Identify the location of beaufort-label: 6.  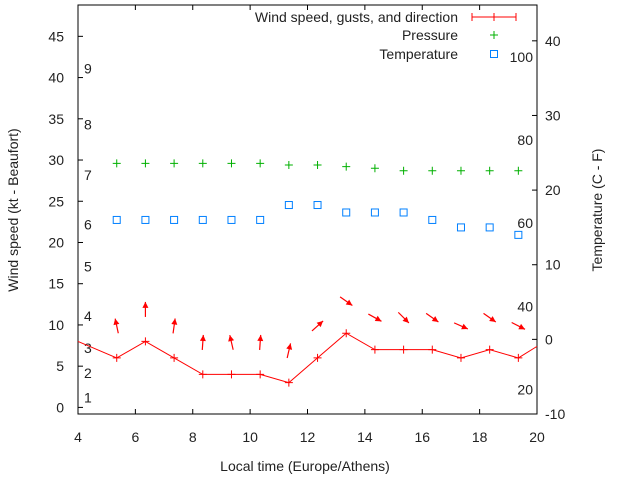
(88, 224).